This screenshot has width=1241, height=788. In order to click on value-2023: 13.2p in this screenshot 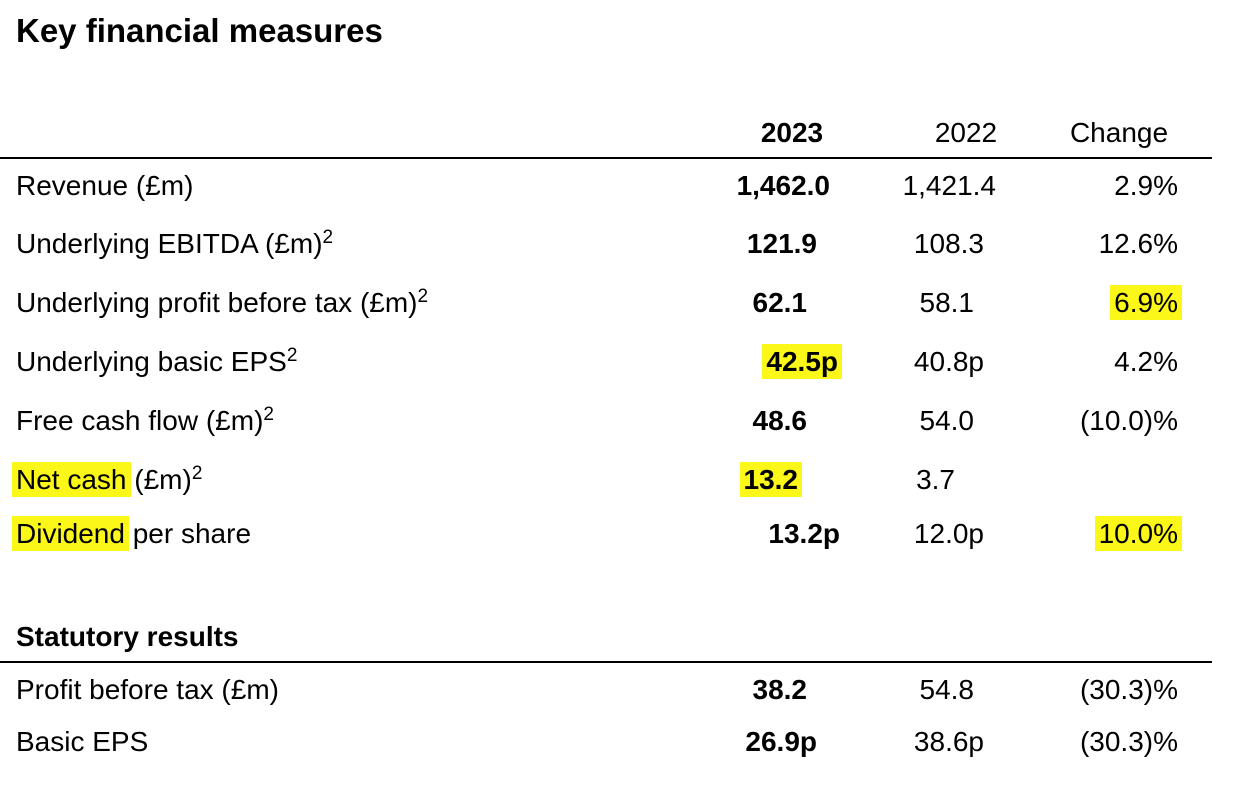, I will do `click(804, 533)`.